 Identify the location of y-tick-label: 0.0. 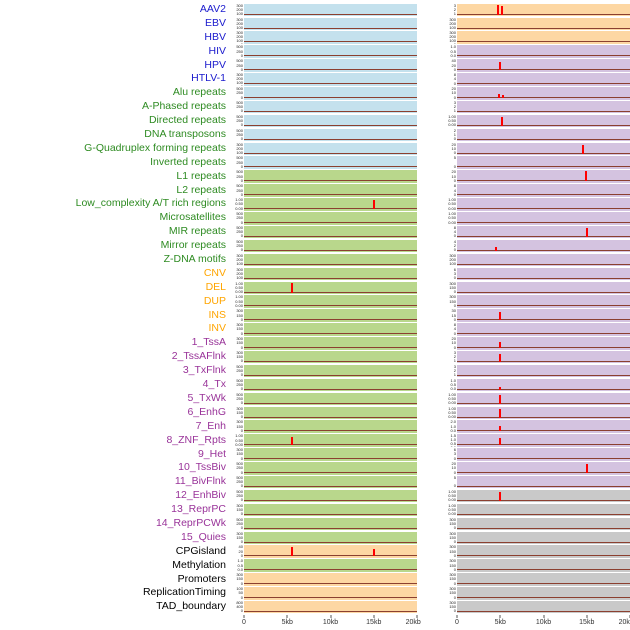
(240, 569).